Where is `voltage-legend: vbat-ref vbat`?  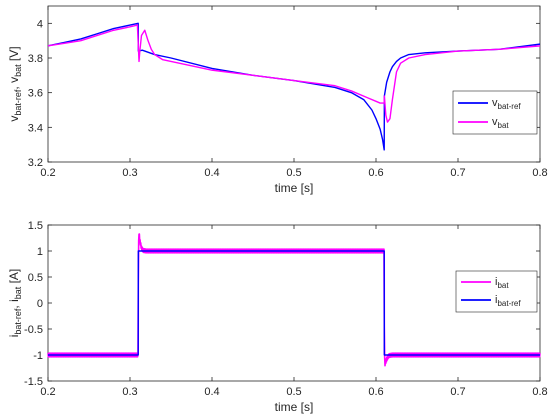 voltage-legend: vbat-ref vbat is located at coordinates (495, 112).